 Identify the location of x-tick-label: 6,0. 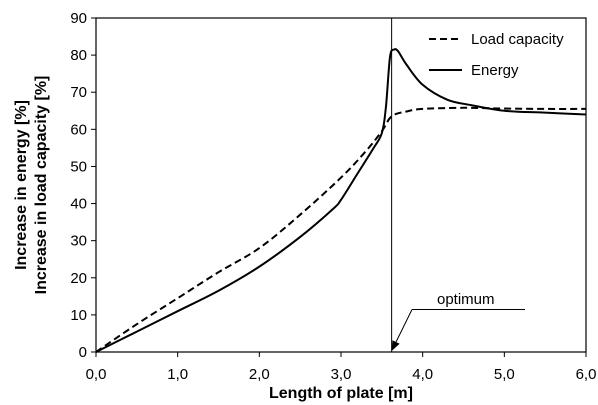
(586, 374).